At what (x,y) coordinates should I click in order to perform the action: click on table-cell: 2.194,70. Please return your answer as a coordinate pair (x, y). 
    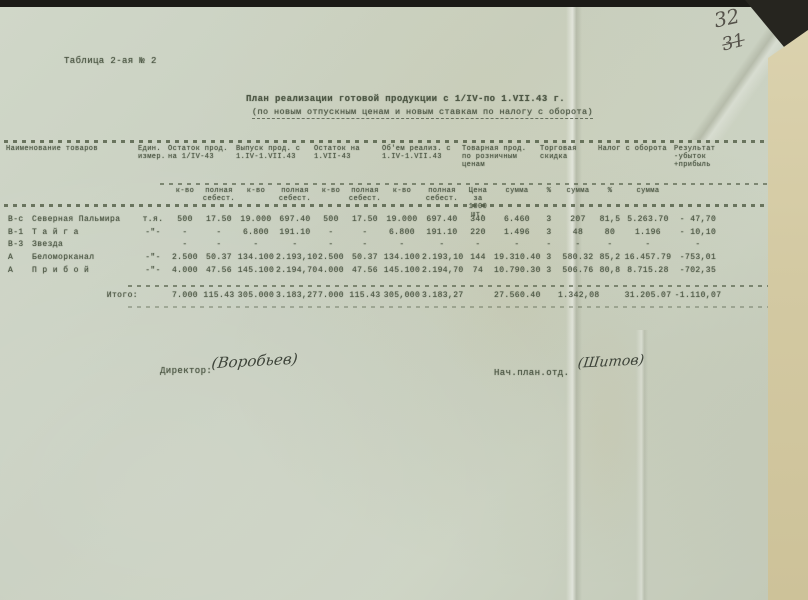
    Looking at the image, I should click on (443, 270).